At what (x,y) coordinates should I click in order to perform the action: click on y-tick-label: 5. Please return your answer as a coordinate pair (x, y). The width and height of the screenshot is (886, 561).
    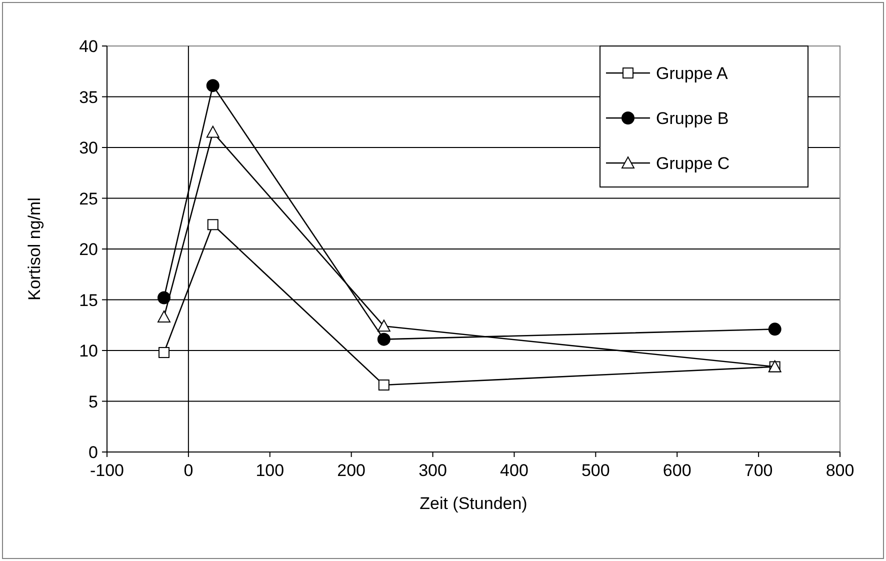
    Looking at the image, I should click on (93, 402).